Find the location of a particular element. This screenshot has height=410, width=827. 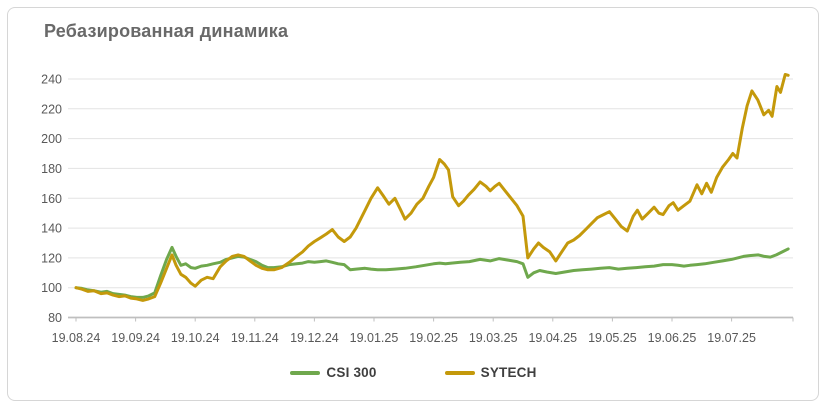

y-axis-tick-label: 240 is located at coordinates (51, 80).